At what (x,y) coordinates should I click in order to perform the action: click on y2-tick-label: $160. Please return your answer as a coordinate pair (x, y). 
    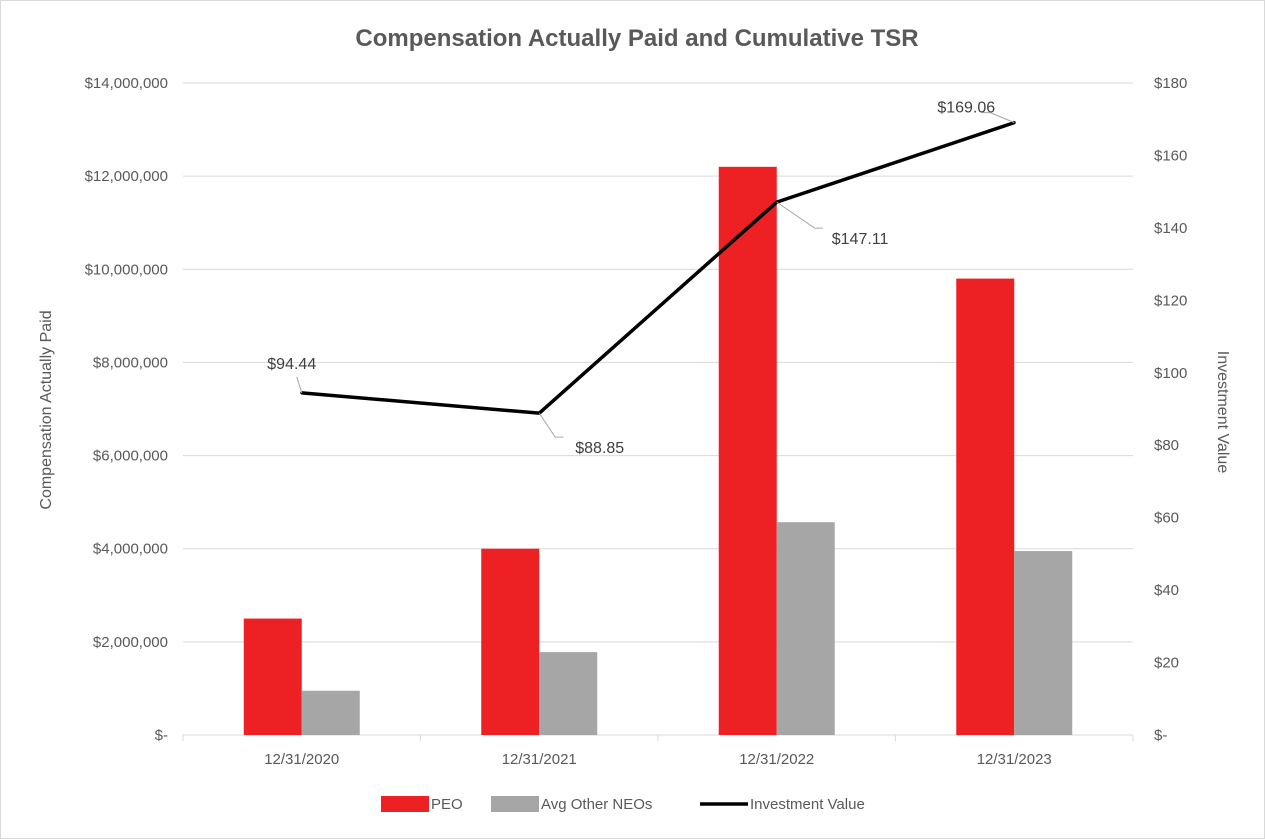
    Looking at the image, I should click on (1170, 155).